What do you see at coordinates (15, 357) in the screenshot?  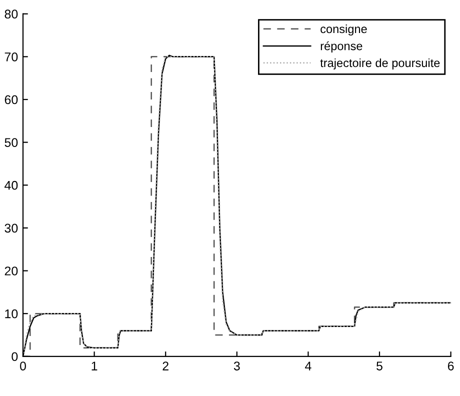 I see `y-tick-label: 0` at bounding box center [15, 357].